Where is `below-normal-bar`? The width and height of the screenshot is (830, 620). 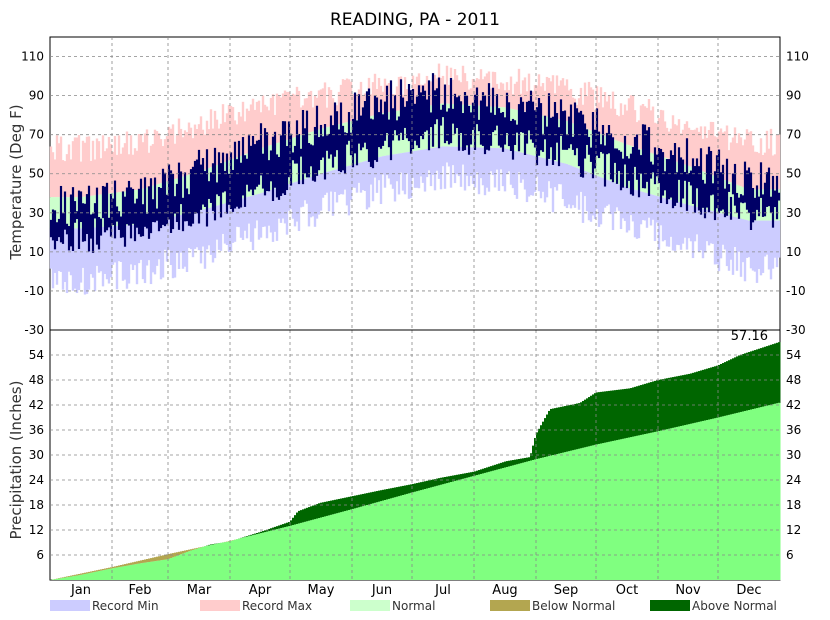
below-normal-bar is located at coordinates (163, 557).